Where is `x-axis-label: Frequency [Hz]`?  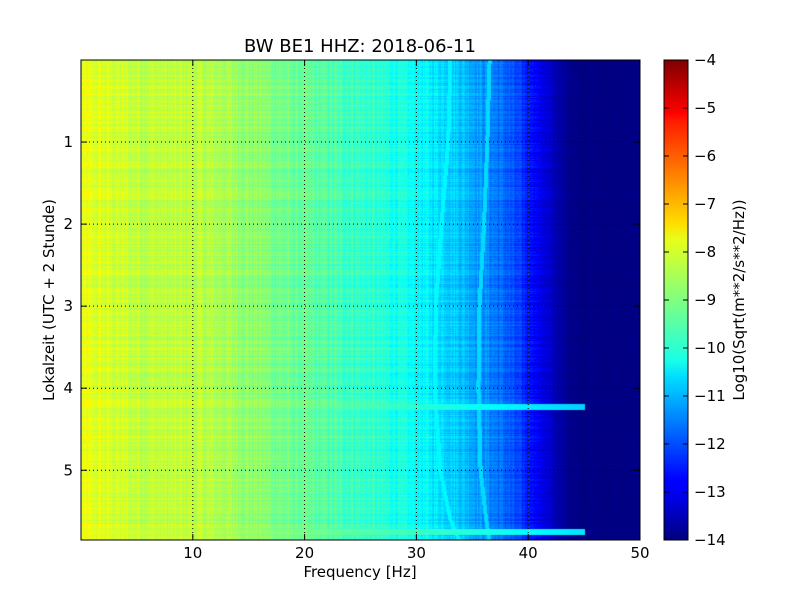 x-axis-label: Frequency [Hz] is located at coordinates (359, 572).